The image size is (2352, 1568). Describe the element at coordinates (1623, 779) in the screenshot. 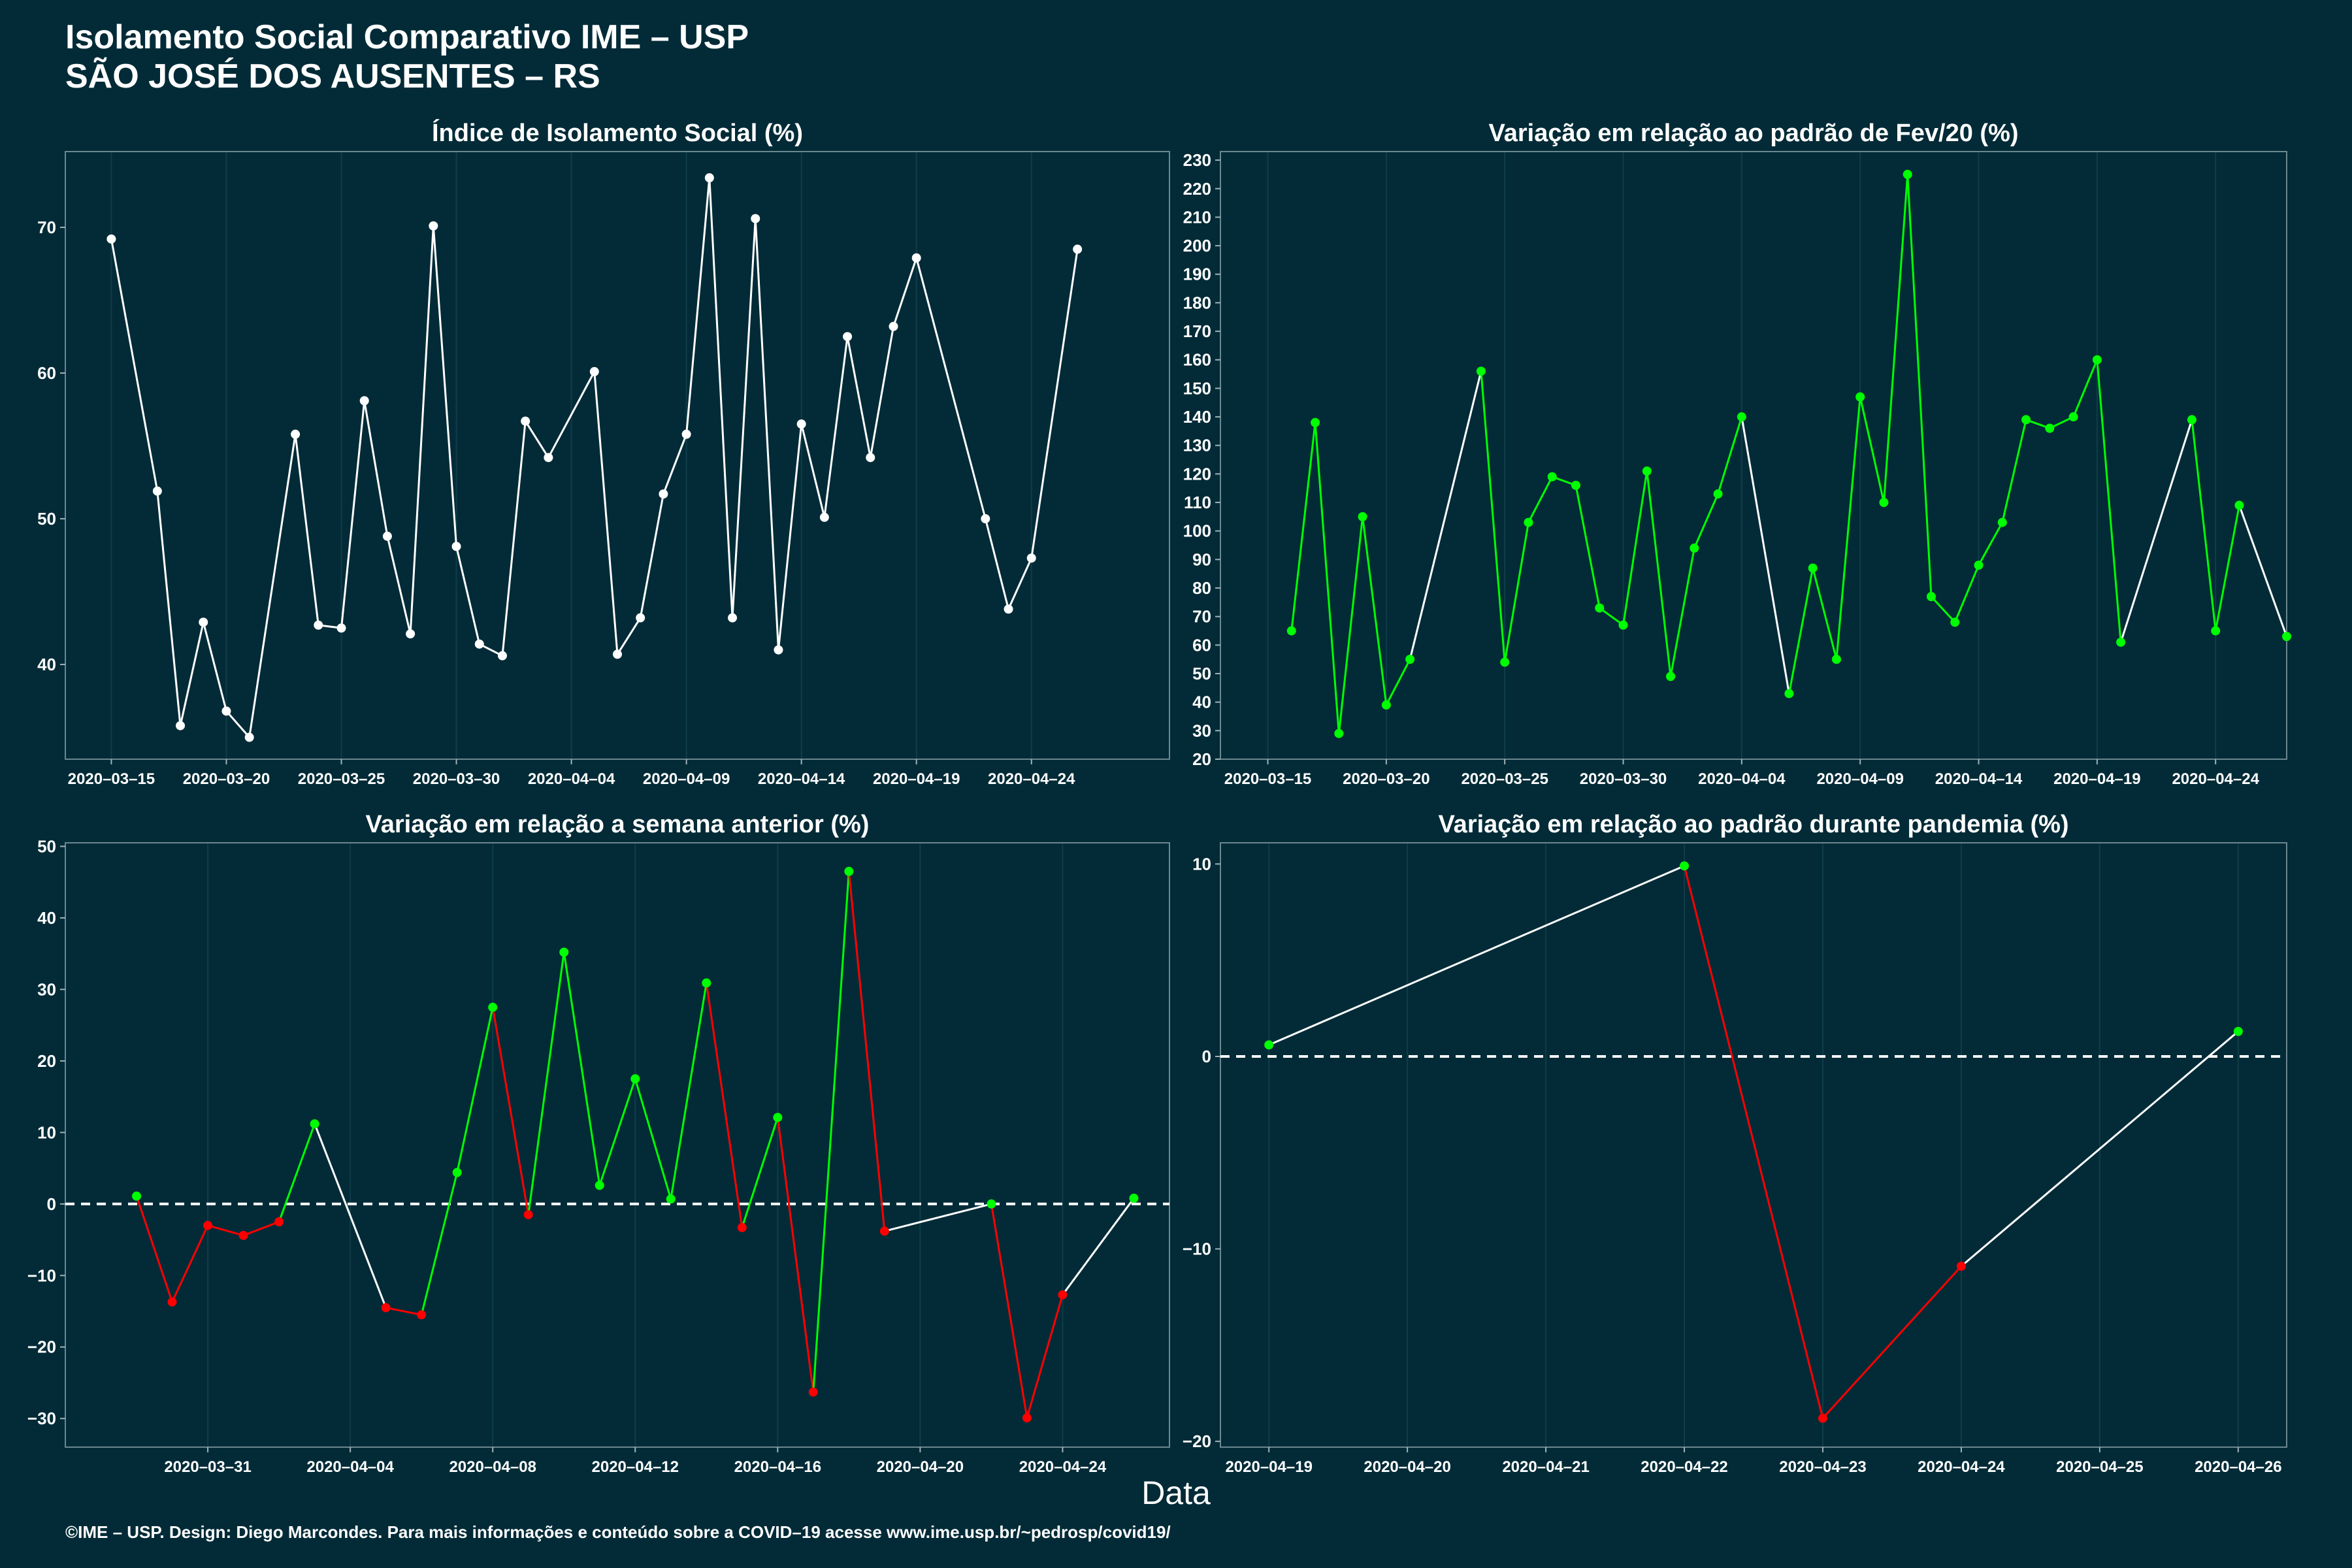

I see `x-tick-label: 2020–03–30` at that location.